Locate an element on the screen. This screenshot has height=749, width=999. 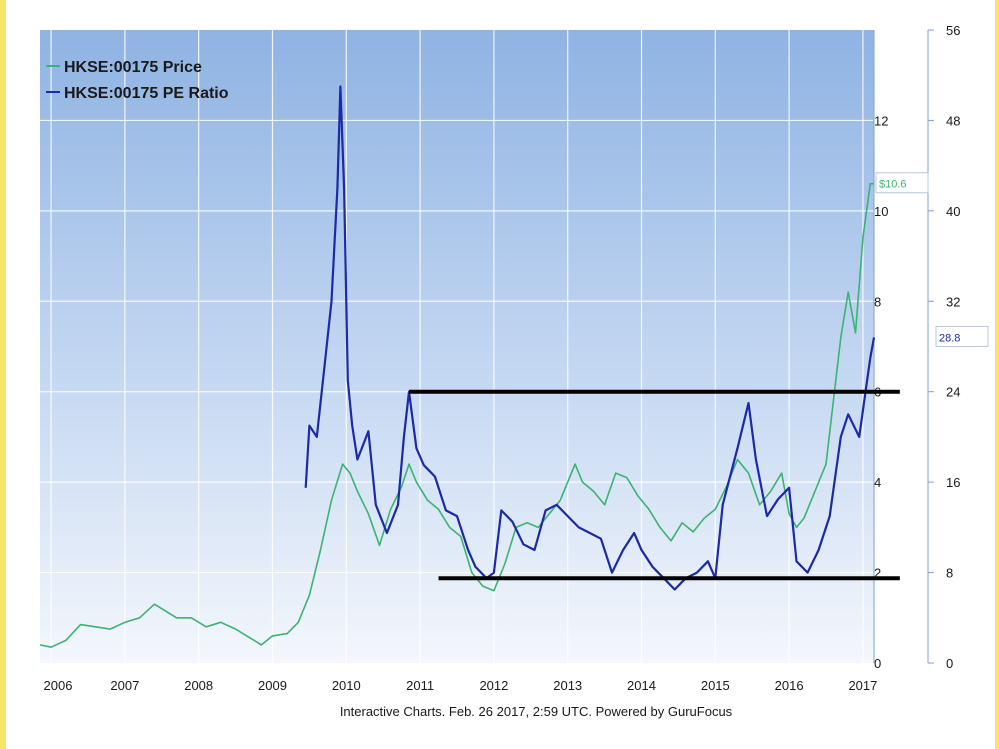
pe-axis-tick-label: 0 is located at coordinates (949, 663).